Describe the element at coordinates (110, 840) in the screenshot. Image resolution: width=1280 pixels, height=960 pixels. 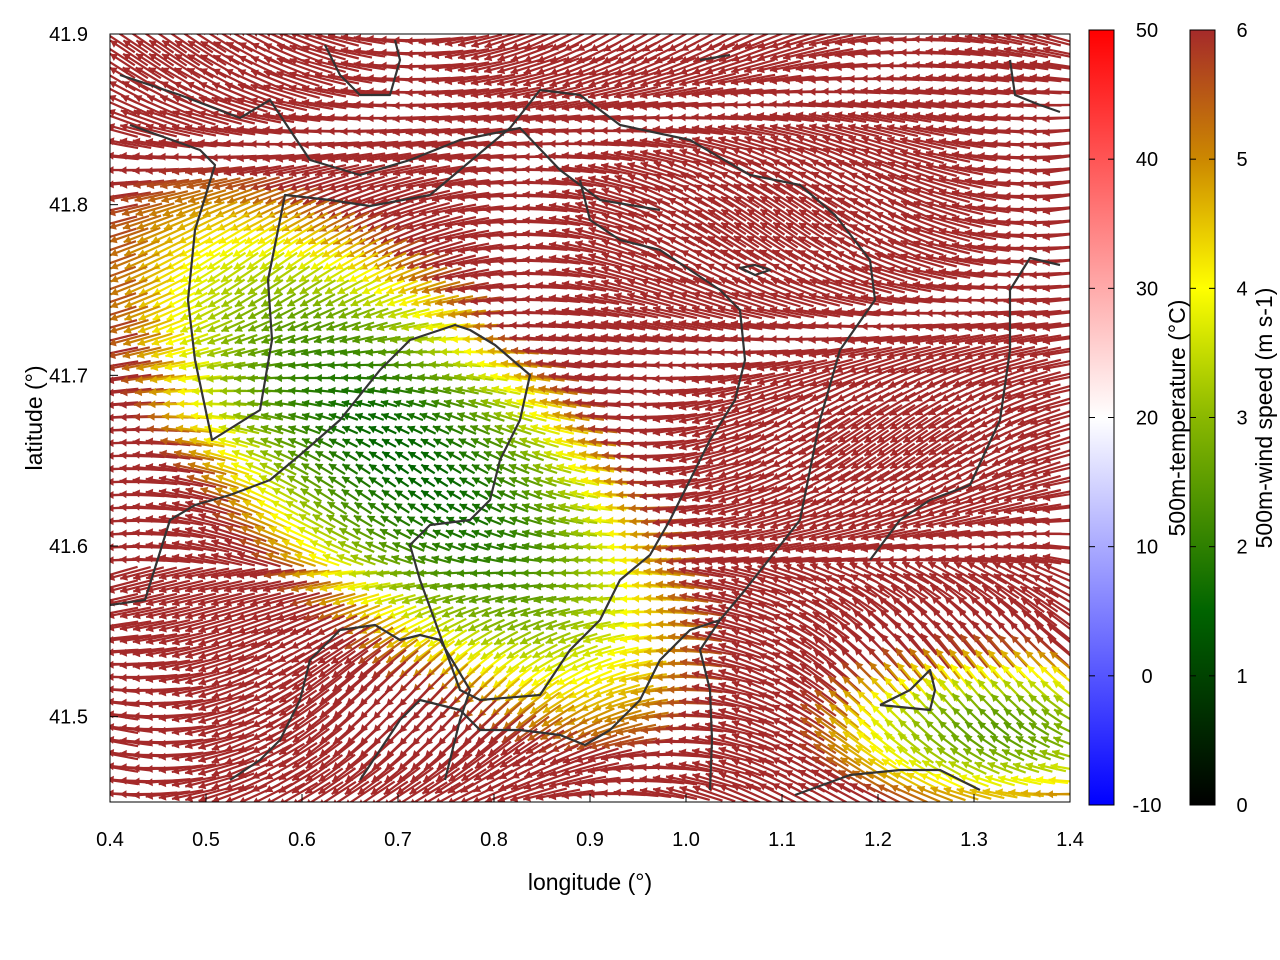
I see `x-tick-label: 0.4` at that location.